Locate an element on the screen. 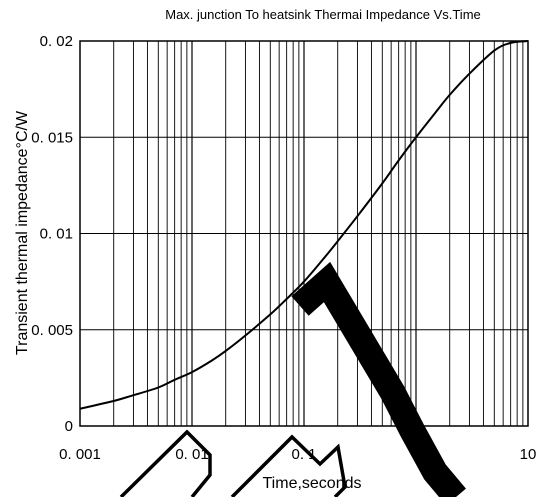 This screenshot has height=502, width=544. y-tick-labels: 0 0. 005 0. 01 0. 015 0. 02 is located at coordinates (52, 234).